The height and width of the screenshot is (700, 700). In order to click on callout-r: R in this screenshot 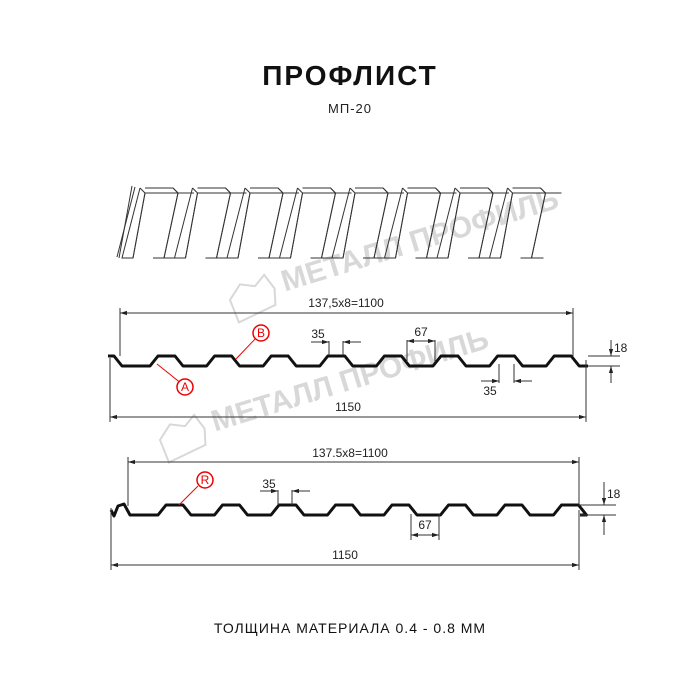, I will do `click(205, 480)`.